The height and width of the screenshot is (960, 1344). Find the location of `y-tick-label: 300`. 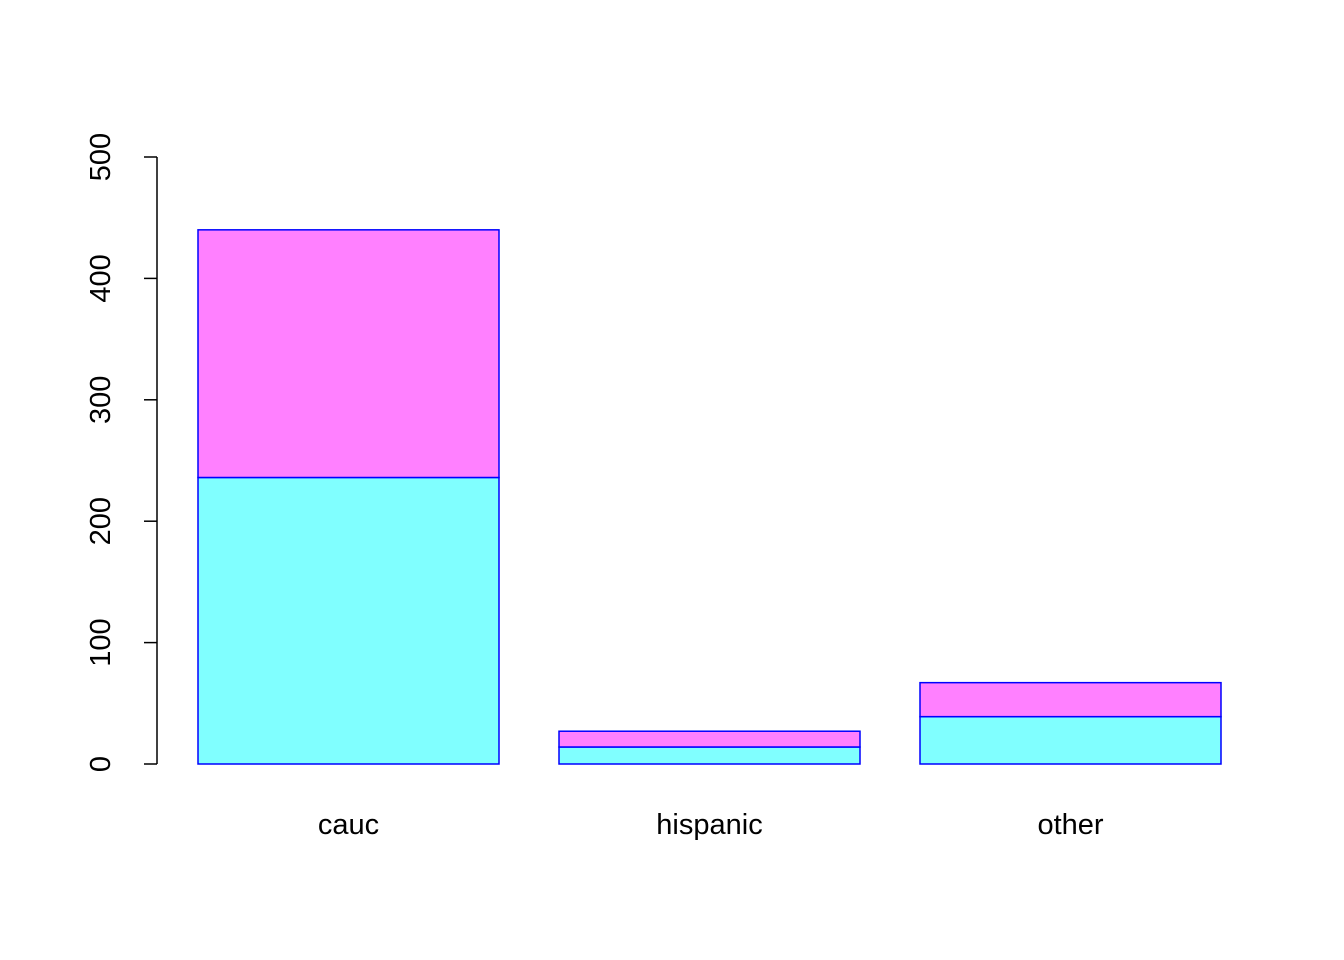

y-tick-label: 300 is located at coordinates (101, 400).